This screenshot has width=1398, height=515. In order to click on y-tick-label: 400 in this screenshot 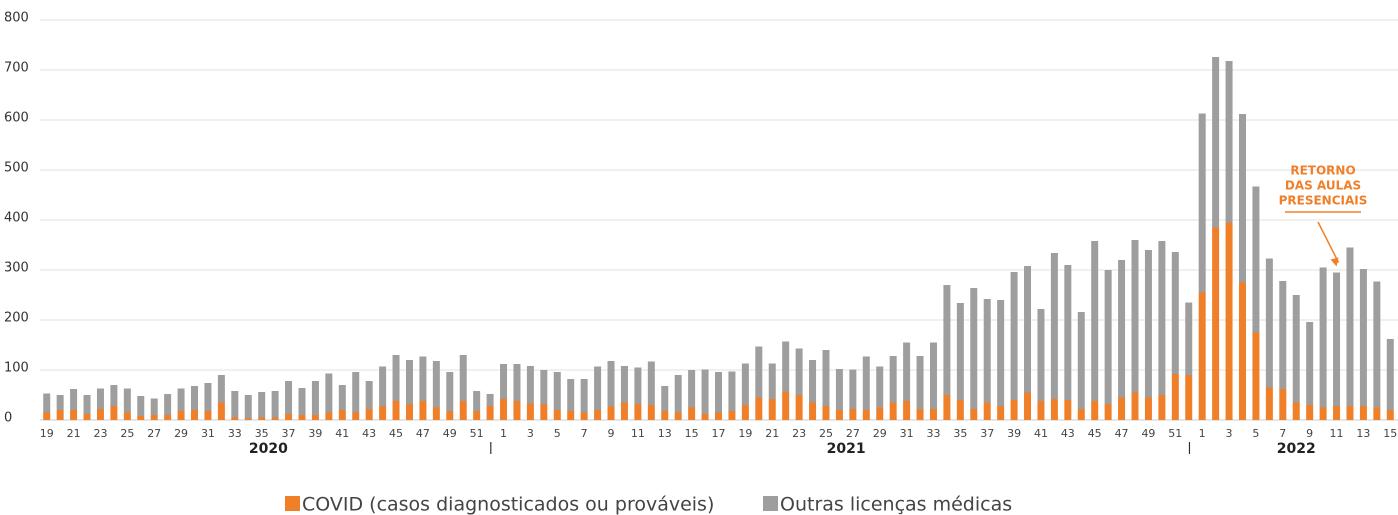, I will do `click(16, 218)`.